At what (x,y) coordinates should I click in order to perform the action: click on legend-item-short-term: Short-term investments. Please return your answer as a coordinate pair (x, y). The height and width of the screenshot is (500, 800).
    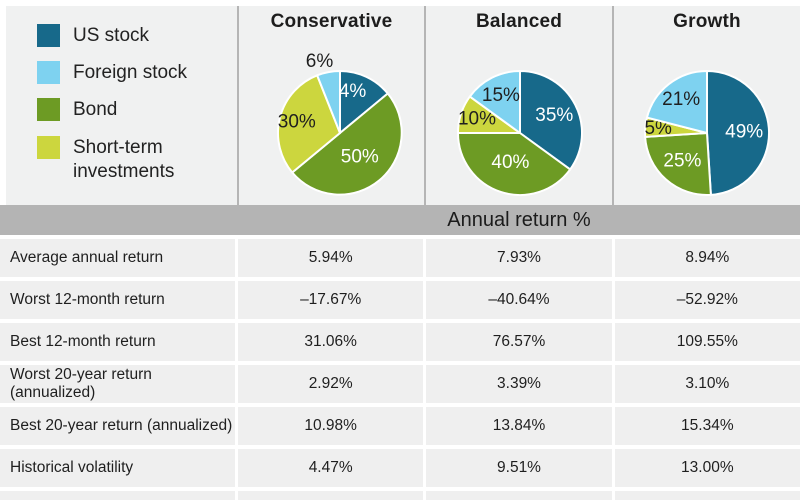
    Looking at the image, I should click on (125, 160).